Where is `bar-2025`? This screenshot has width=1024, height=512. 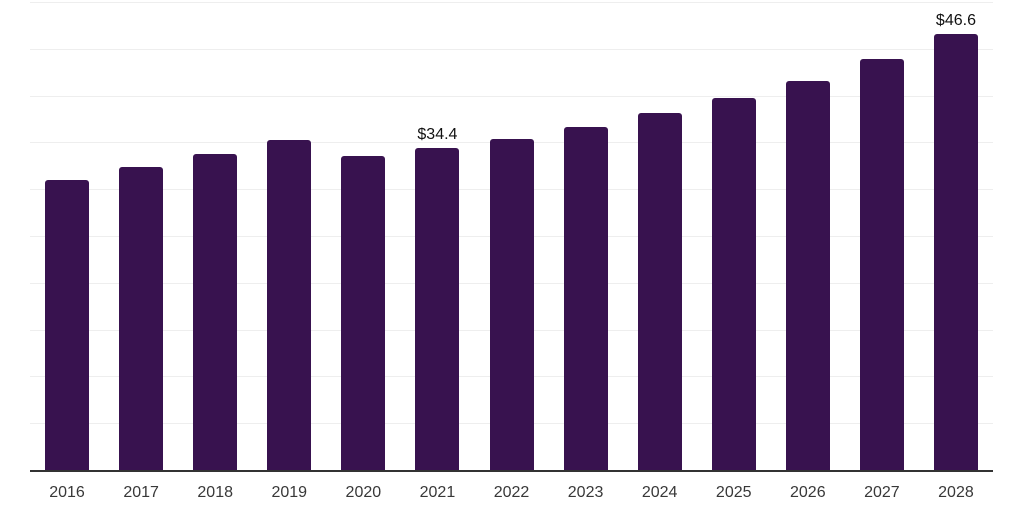 bar-2025 is located at coordinates (733, 284).